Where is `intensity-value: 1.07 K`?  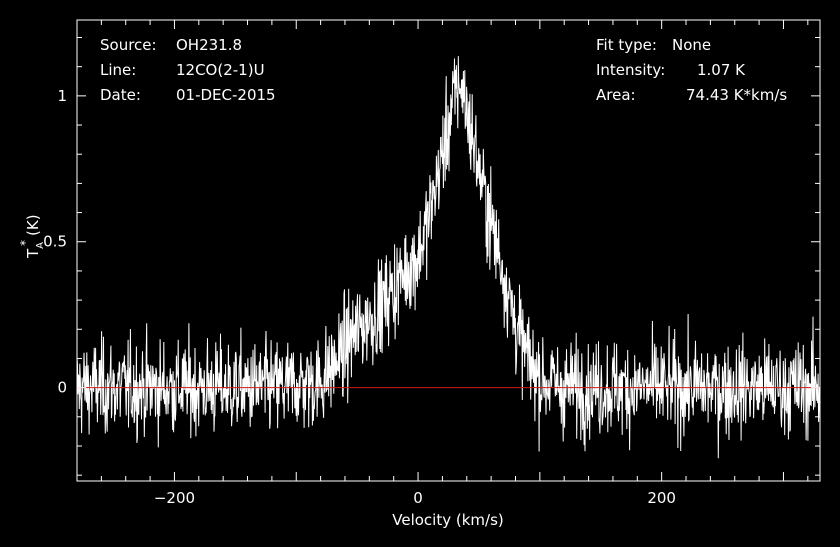
intensity-value: 1.07 K is located at coordinates (721, 70).